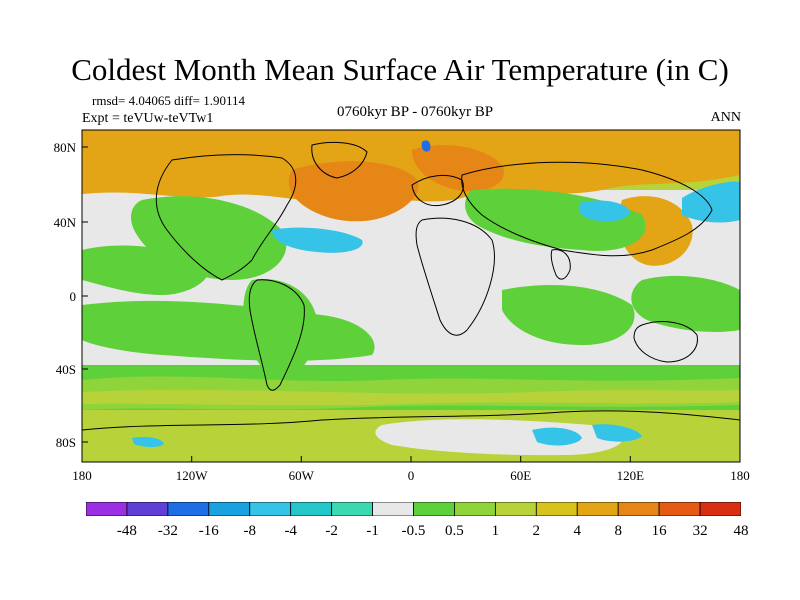 The height and width of the screenshot is (600, 800). I want to click on lat-tick-label: 40S, so click(66, 369).